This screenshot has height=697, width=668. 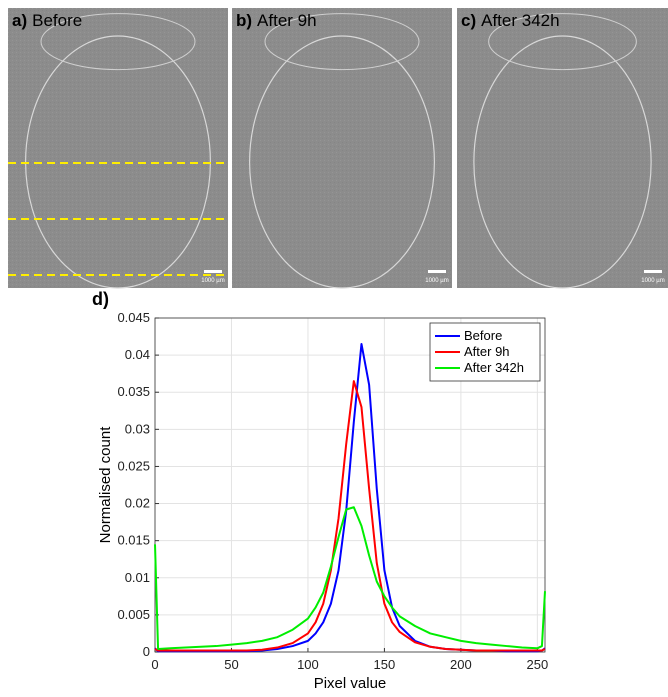 I want to click on x-tick-label: 50, so click(x=231, y=664).